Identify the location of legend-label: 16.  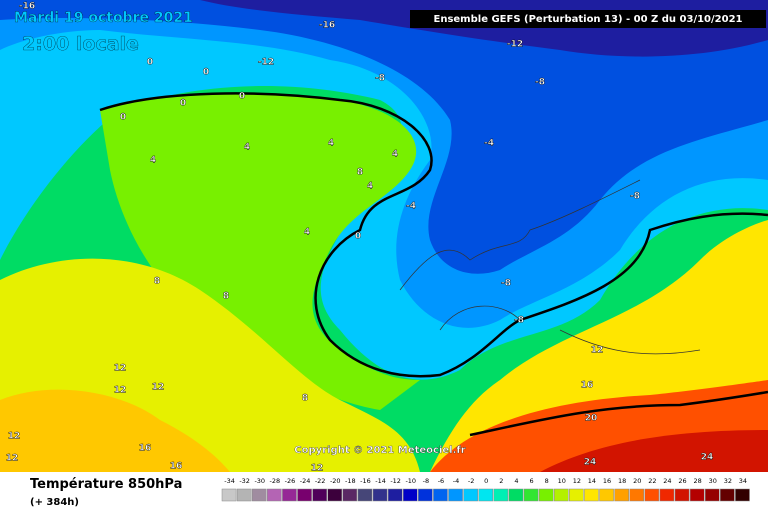
(607, 481).